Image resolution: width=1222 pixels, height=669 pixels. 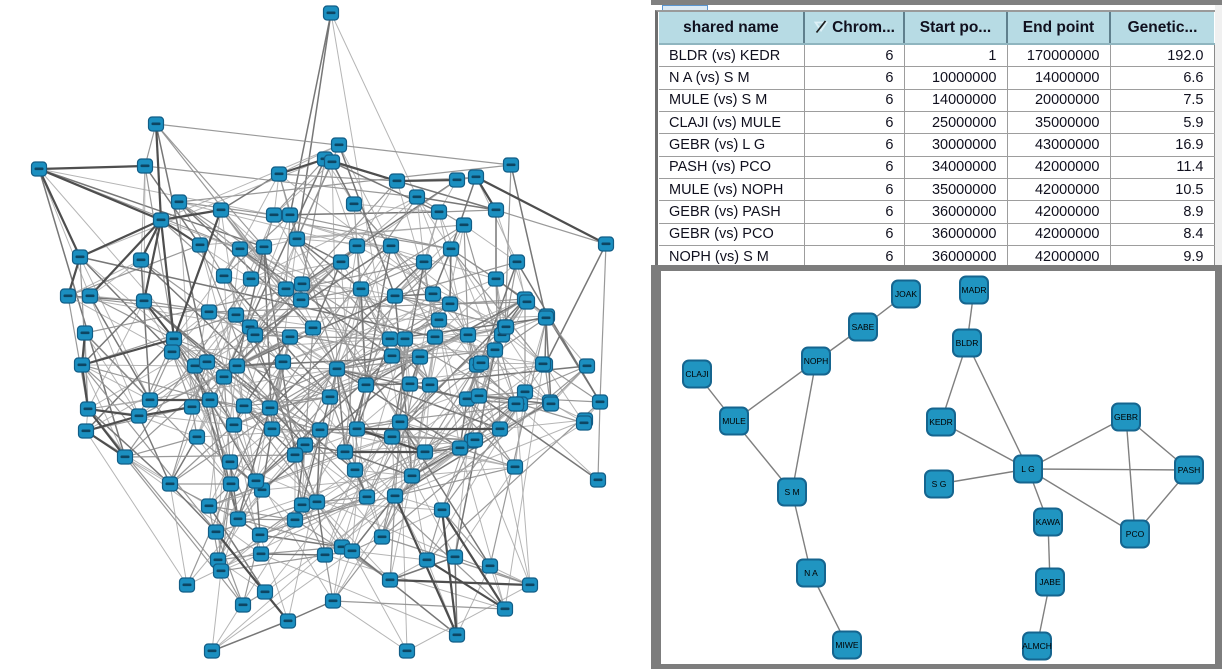 What do you see at coordinates (1027, 469) in the screenshot?
I see `svg-text: L G` at bounding box center [1027, 469].